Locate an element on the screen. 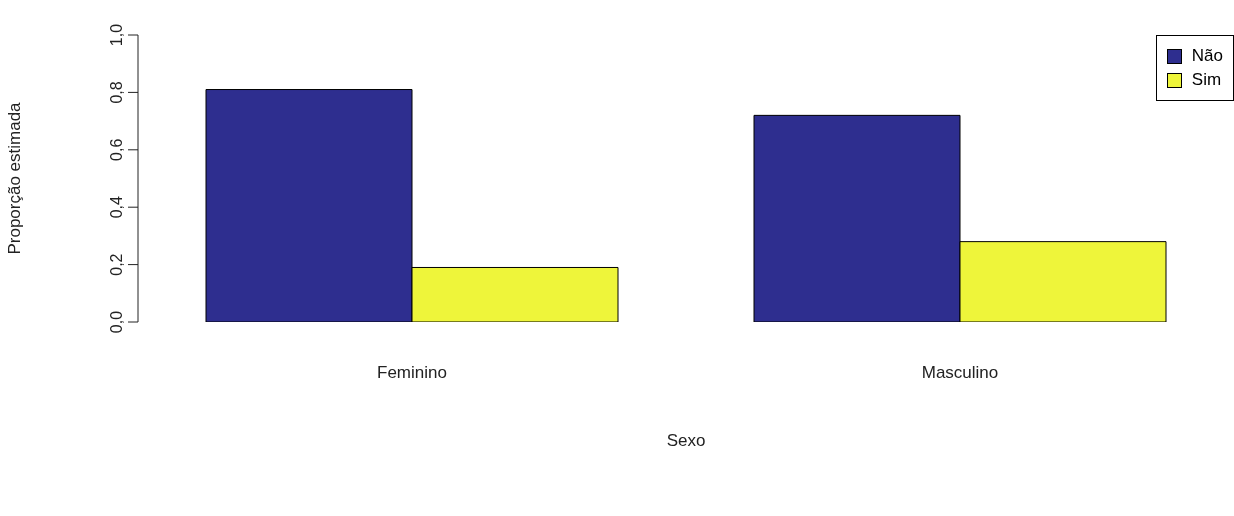 The width and height of the screenshot is (1234, 516). y-tick-label: 0,4 is located at coordinates (116, 207).